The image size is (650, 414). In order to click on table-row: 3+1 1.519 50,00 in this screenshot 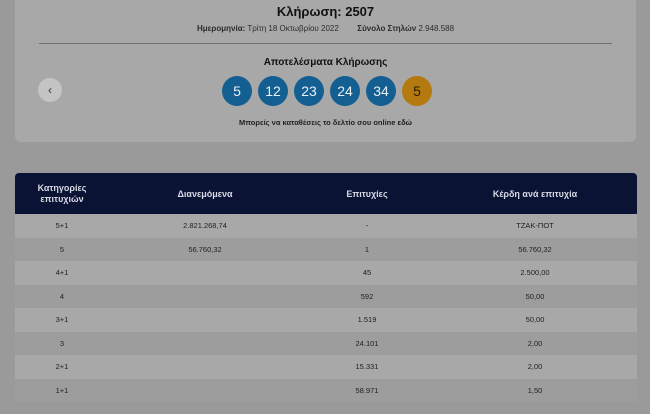, I will do `click(326, 320)`.